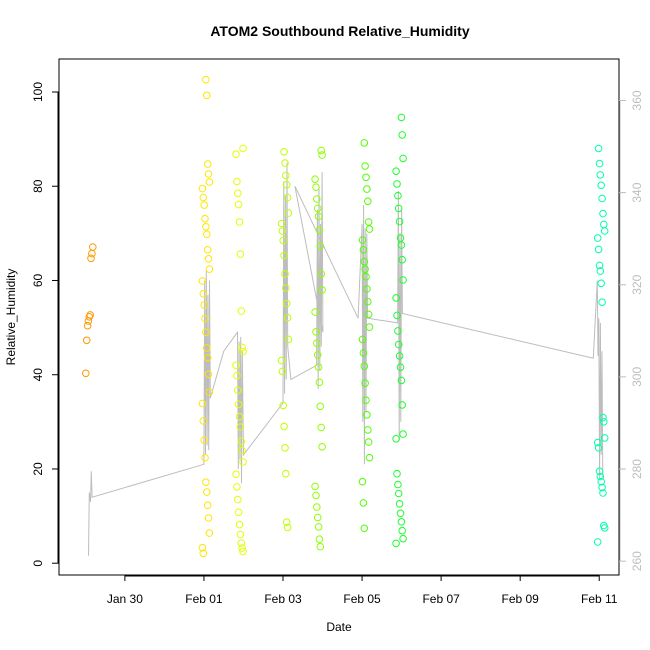 The height and width of the screenshot is (650, 650). I want to click on chart-title: ATOM2 Southbound Relative_Humidity, so click(339, 31).